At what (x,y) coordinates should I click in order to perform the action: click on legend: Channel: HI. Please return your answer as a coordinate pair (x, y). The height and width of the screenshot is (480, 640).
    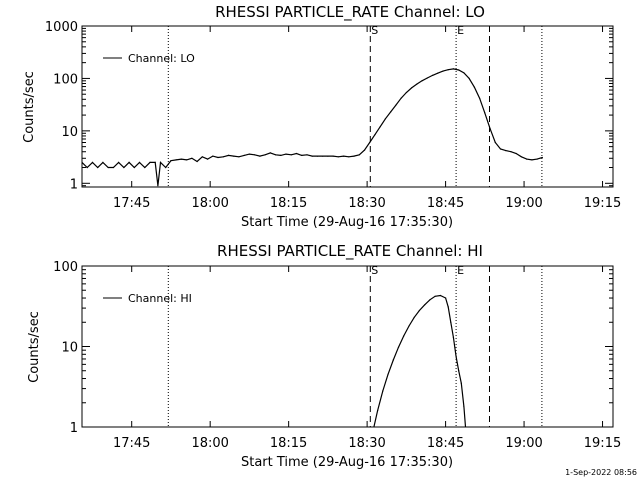
    Looking at the image, I should click on (147, 298).